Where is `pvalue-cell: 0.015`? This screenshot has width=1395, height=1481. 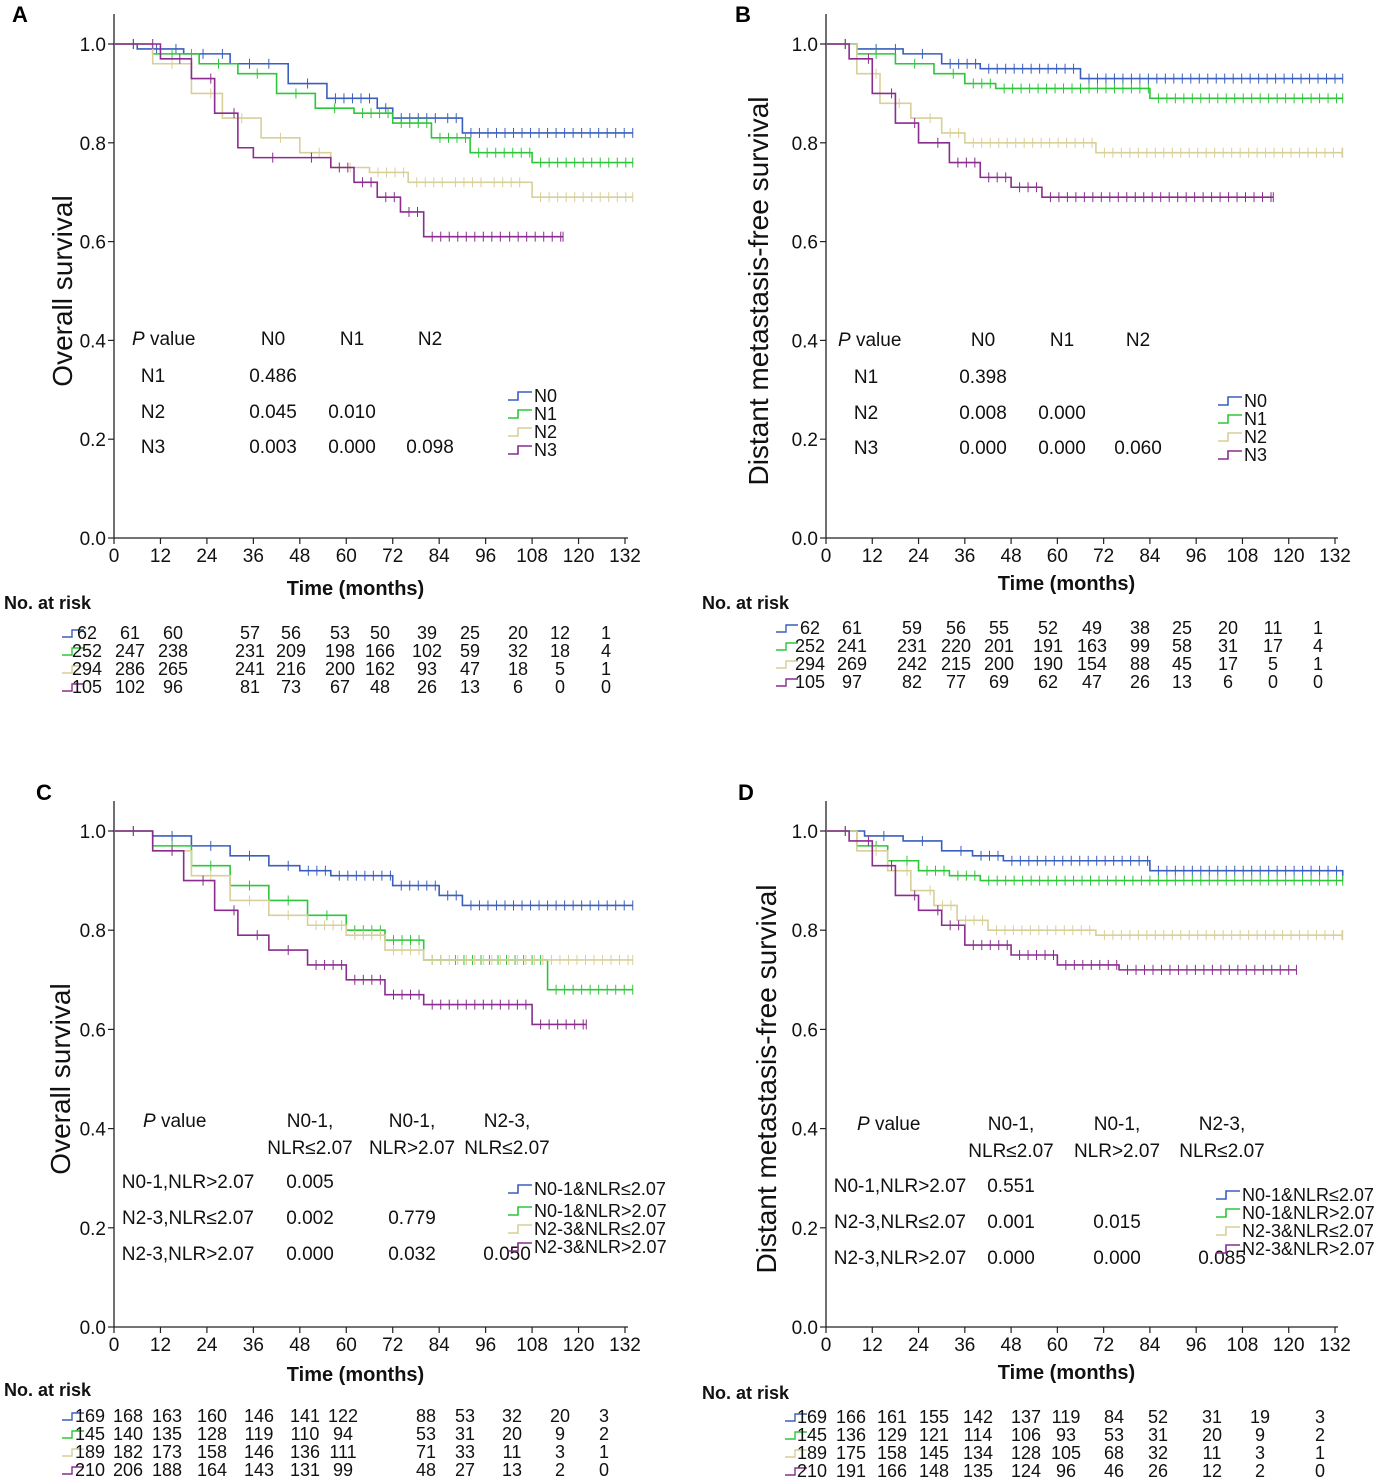
pvalue-cell: 0.015 is located at coordinates (1117, 1222).